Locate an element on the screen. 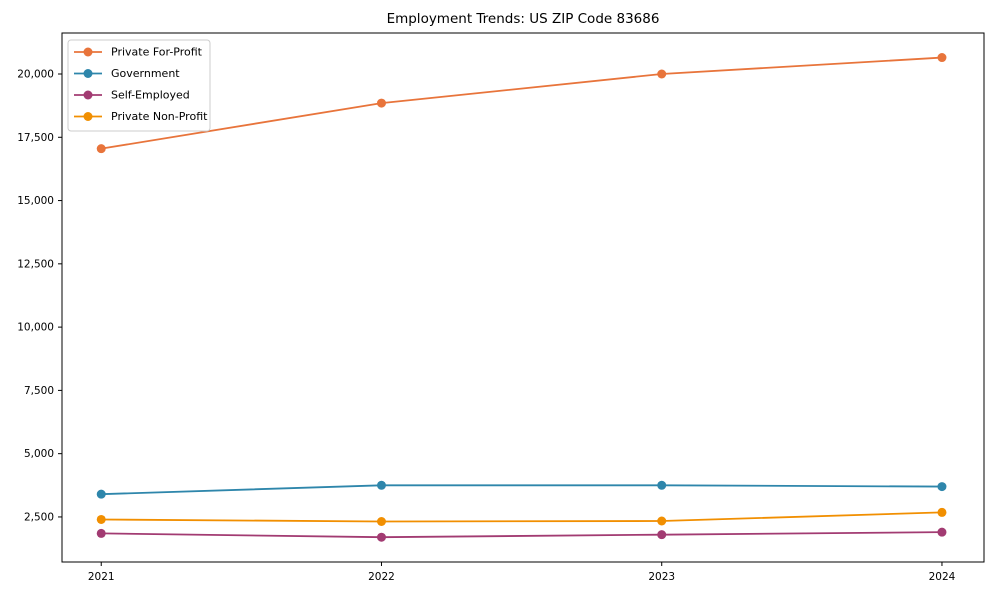 Image resolution: width=1000 pixels, height=600 pixels. y-tick-label: 15,000 is located at coordinates (35, 201).